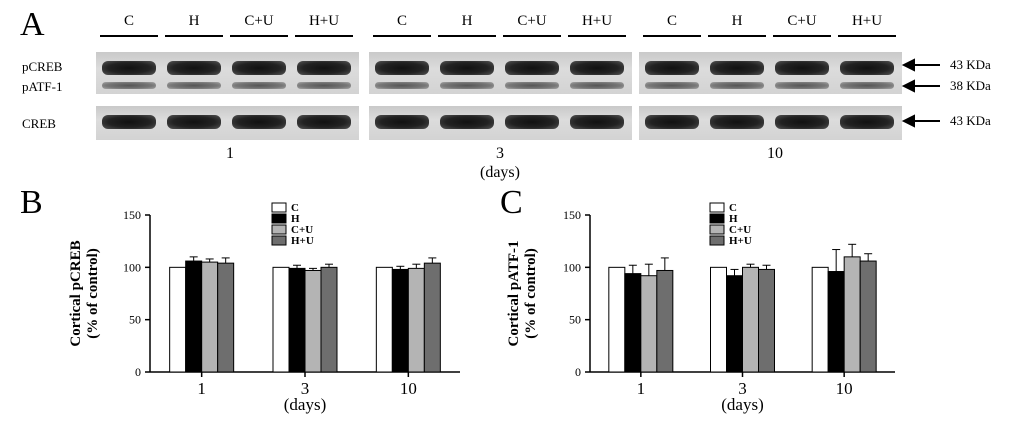  What do you see at coordinates (408, 388) in the screenshot?
I see `x-tick-label: 10` at bounding box center [408, 388].